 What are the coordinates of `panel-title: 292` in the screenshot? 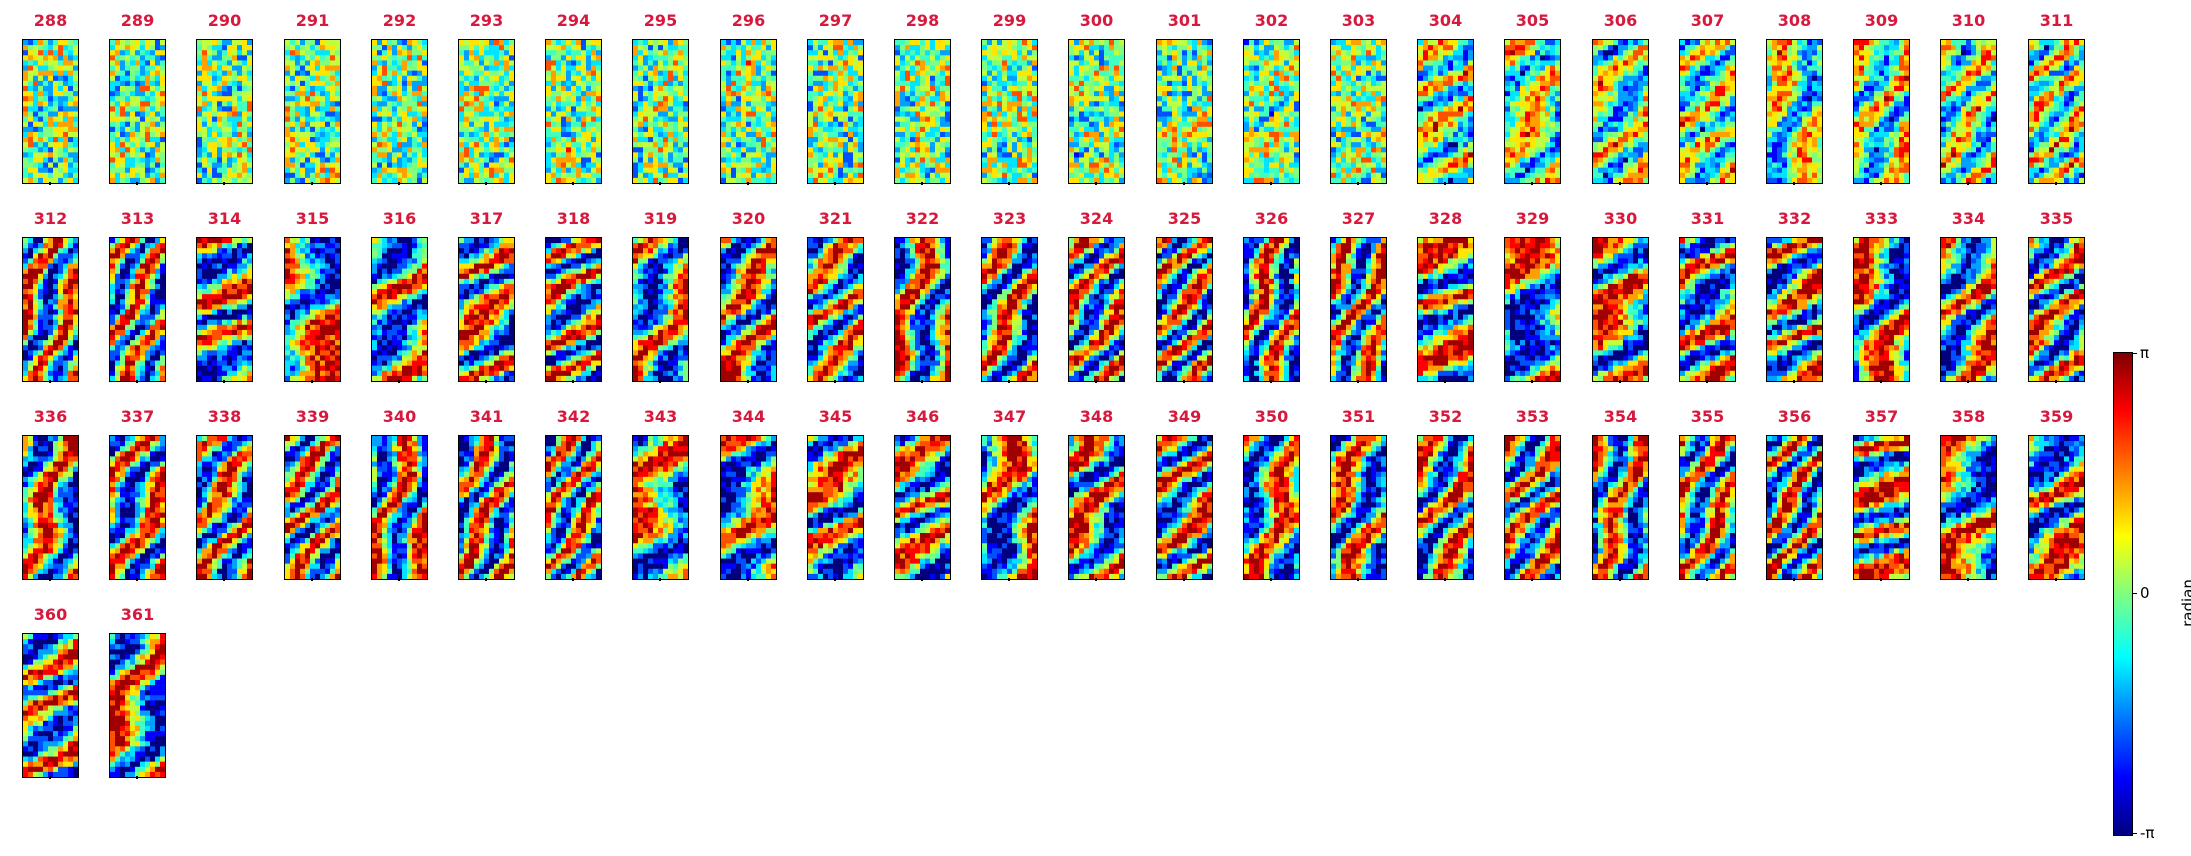 It's located at (399, 21).